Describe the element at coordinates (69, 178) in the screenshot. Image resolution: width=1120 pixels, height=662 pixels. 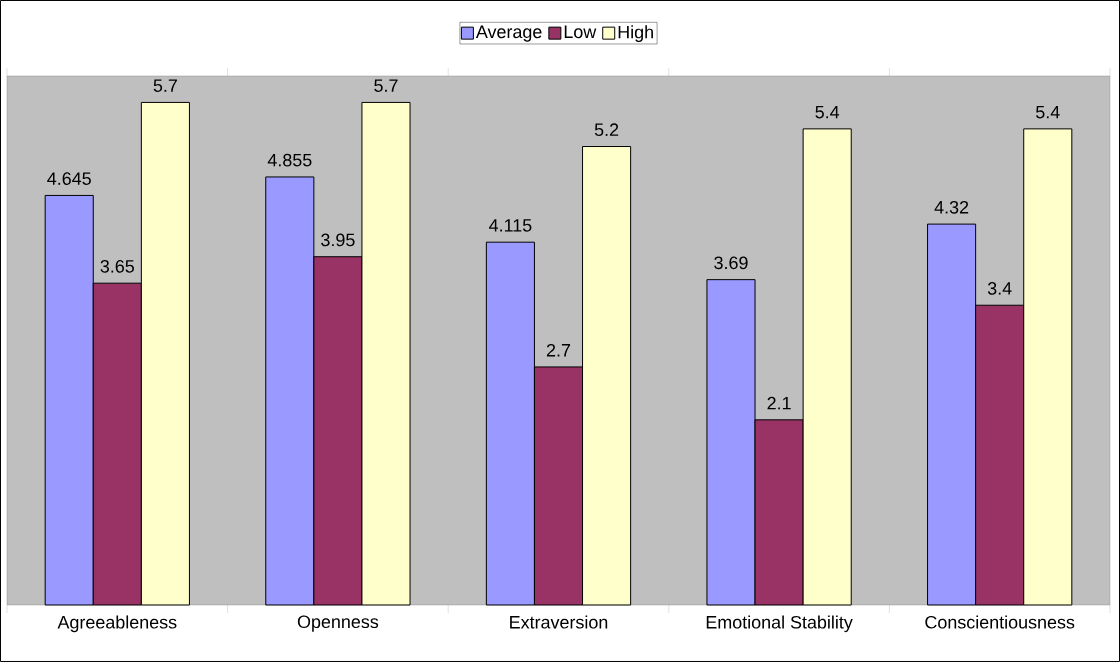
I see `data-label: 4.645` at that location.